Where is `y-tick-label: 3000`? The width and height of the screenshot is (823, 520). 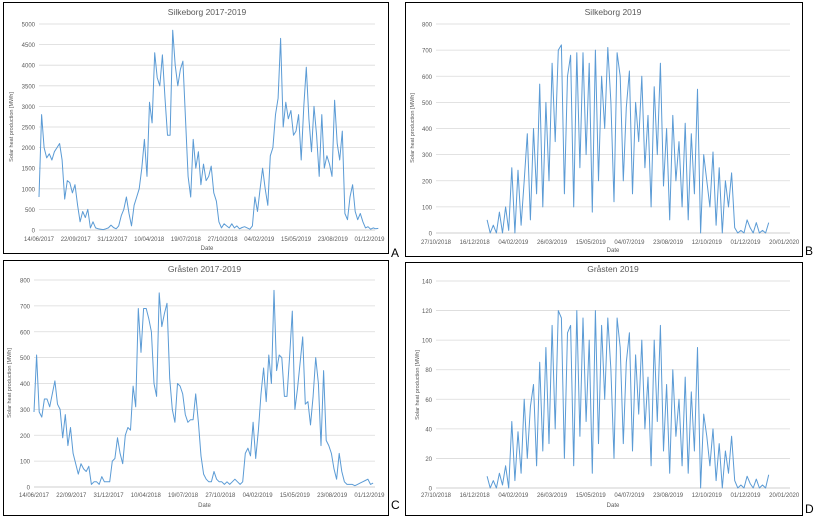
y-tick-label: 3000 is located at coordinates (29, 108).